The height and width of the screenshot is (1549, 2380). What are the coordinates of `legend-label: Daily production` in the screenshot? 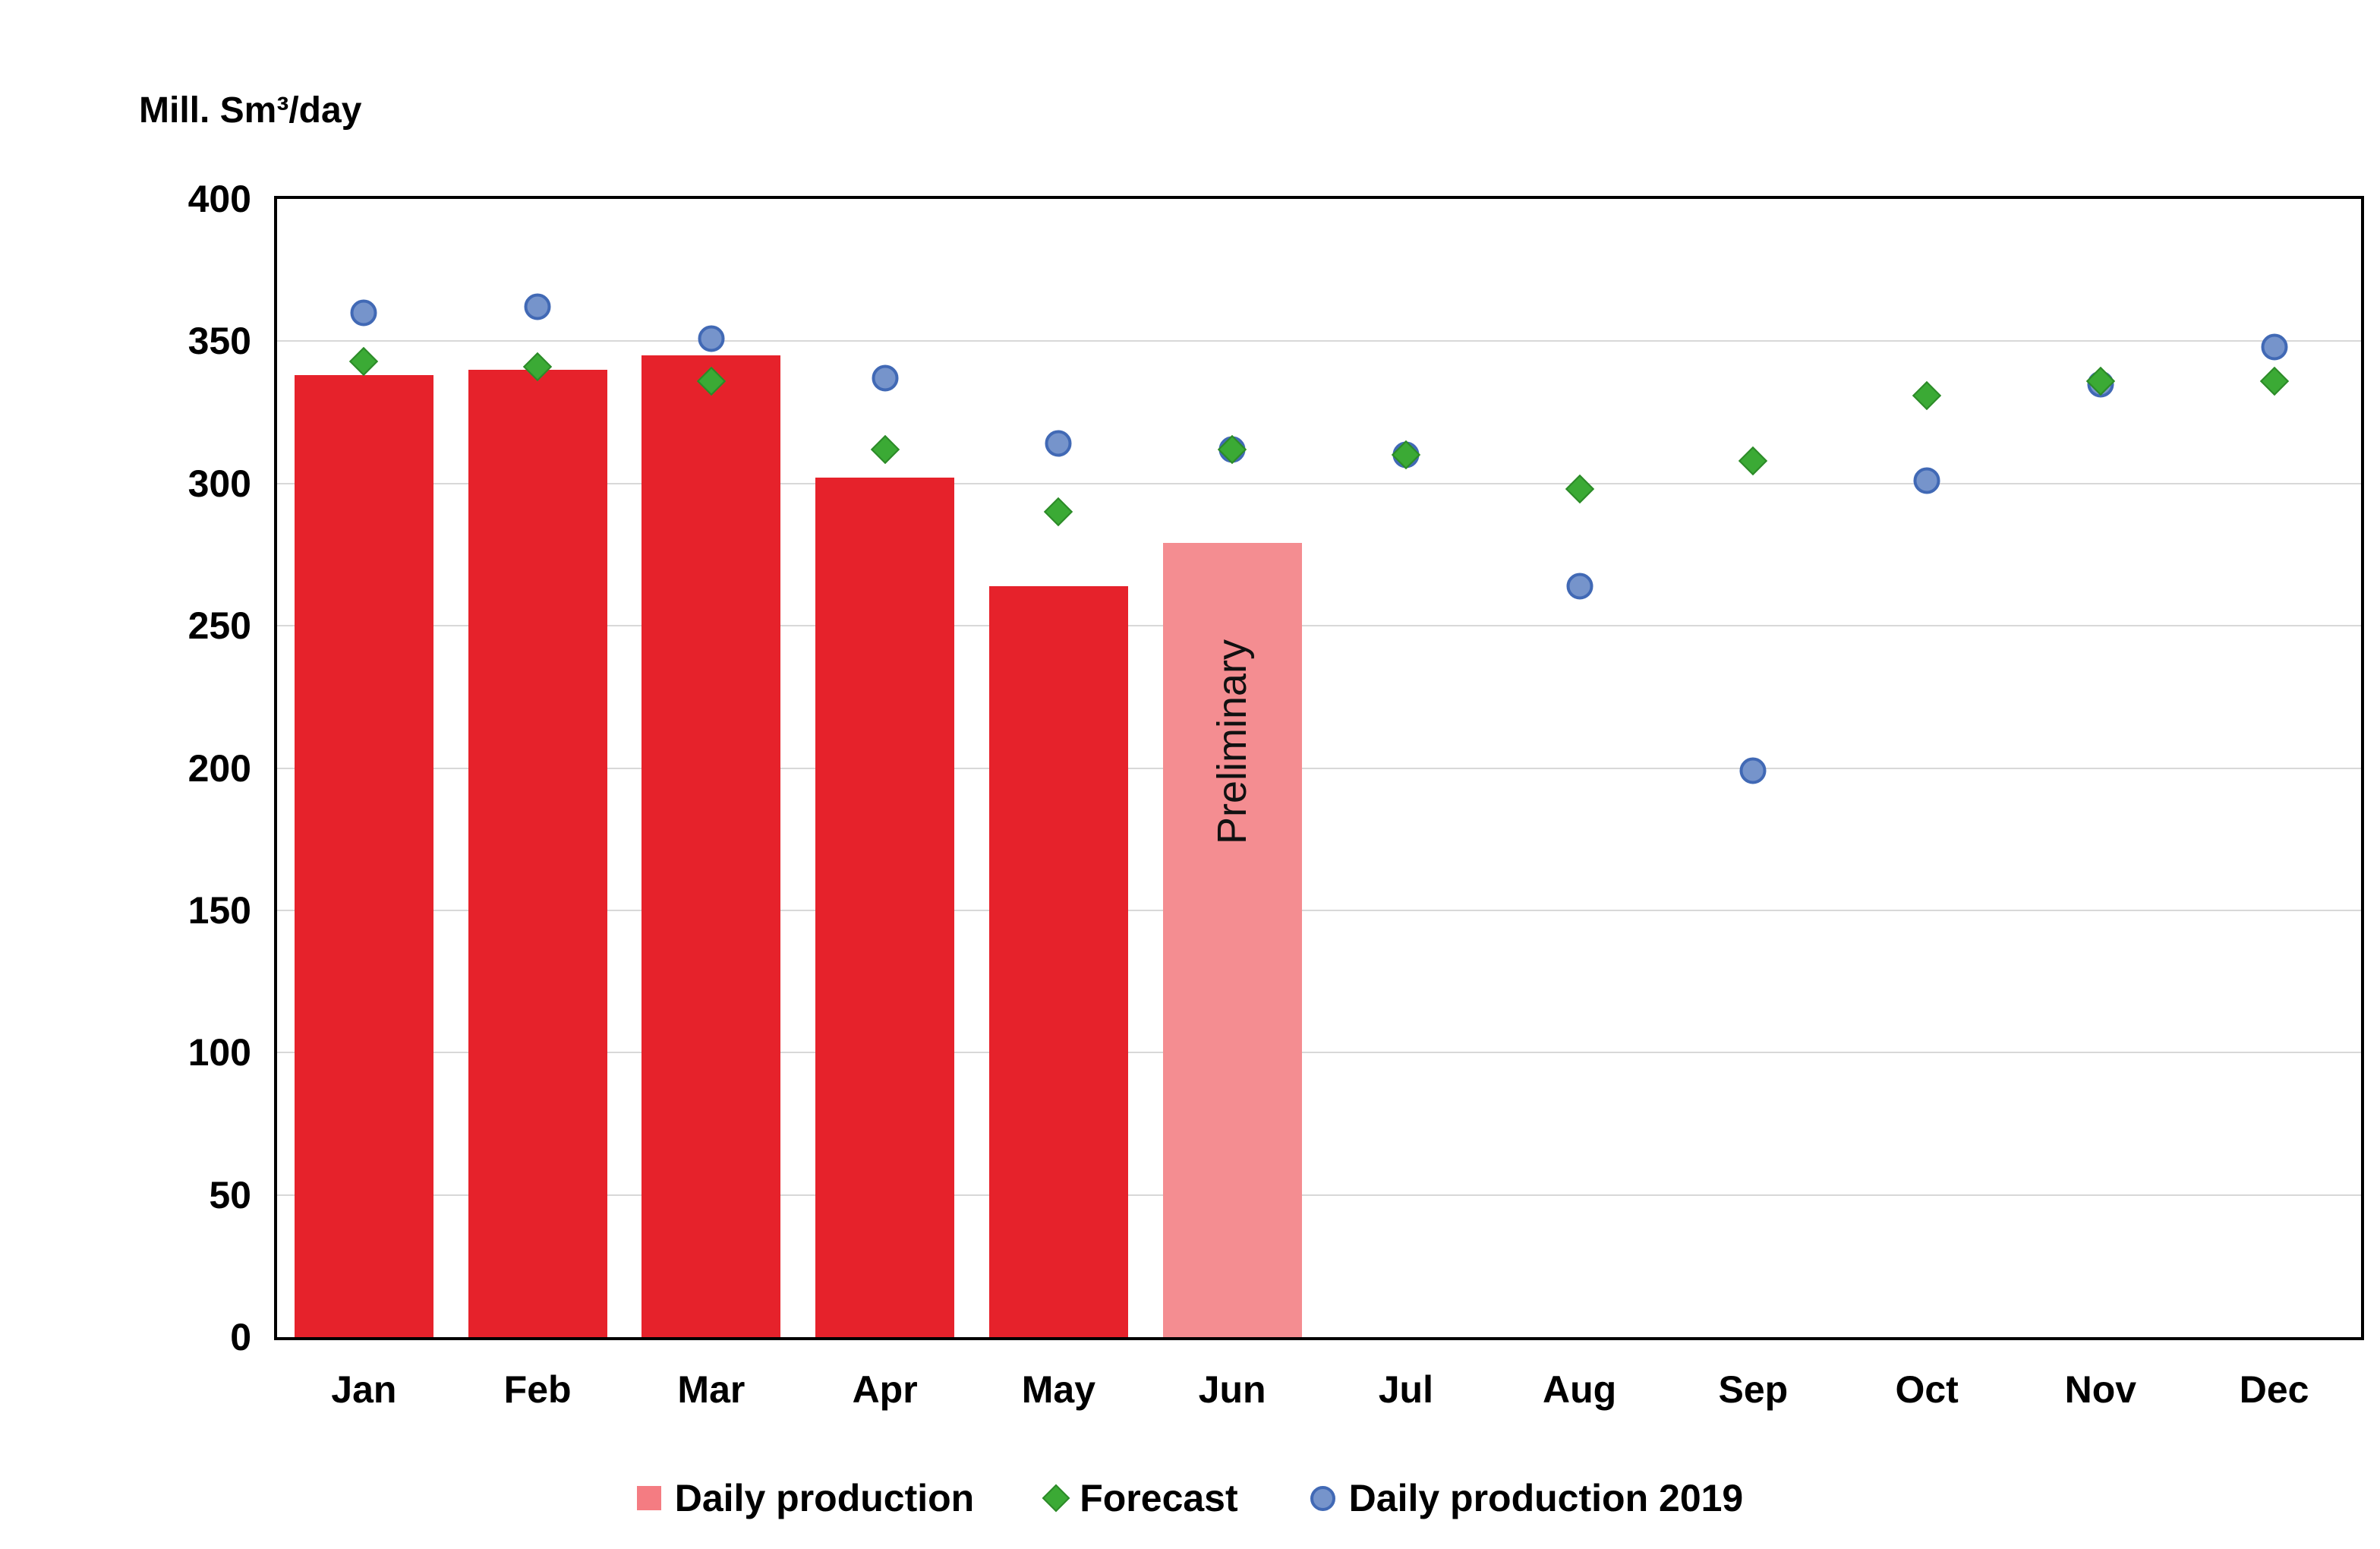 It's located at (824, 1498).